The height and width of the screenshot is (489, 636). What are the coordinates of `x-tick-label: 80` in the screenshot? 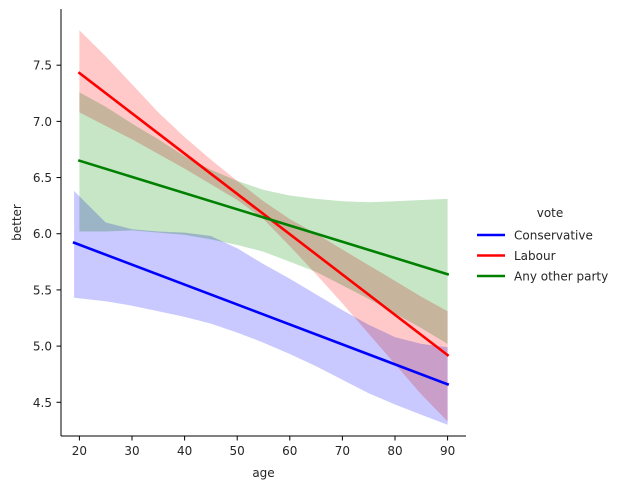 It's located at (394, 451).